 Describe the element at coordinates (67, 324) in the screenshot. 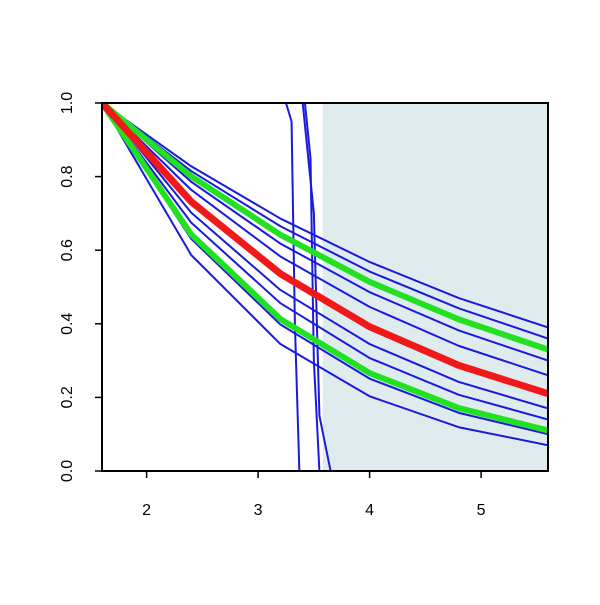

I see `y-tick-label: 0.4` at that location.